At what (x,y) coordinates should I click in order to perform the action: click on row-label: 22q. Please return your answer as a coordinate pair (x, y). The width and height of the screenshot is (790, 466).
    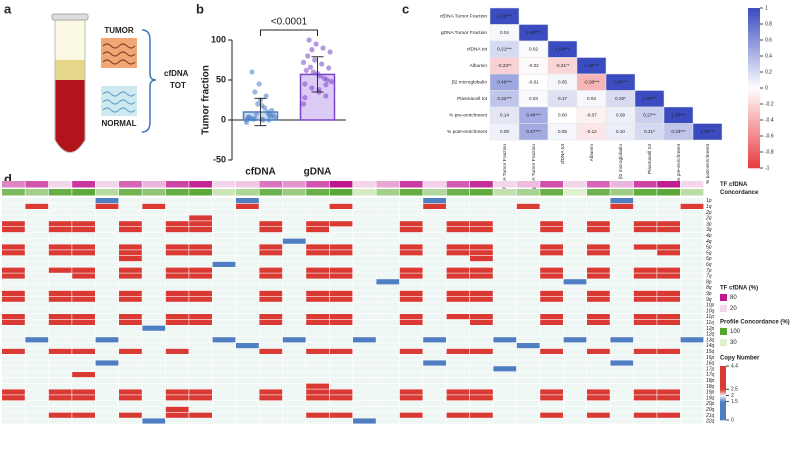
    Looking at the image, I should click on (710, 422).